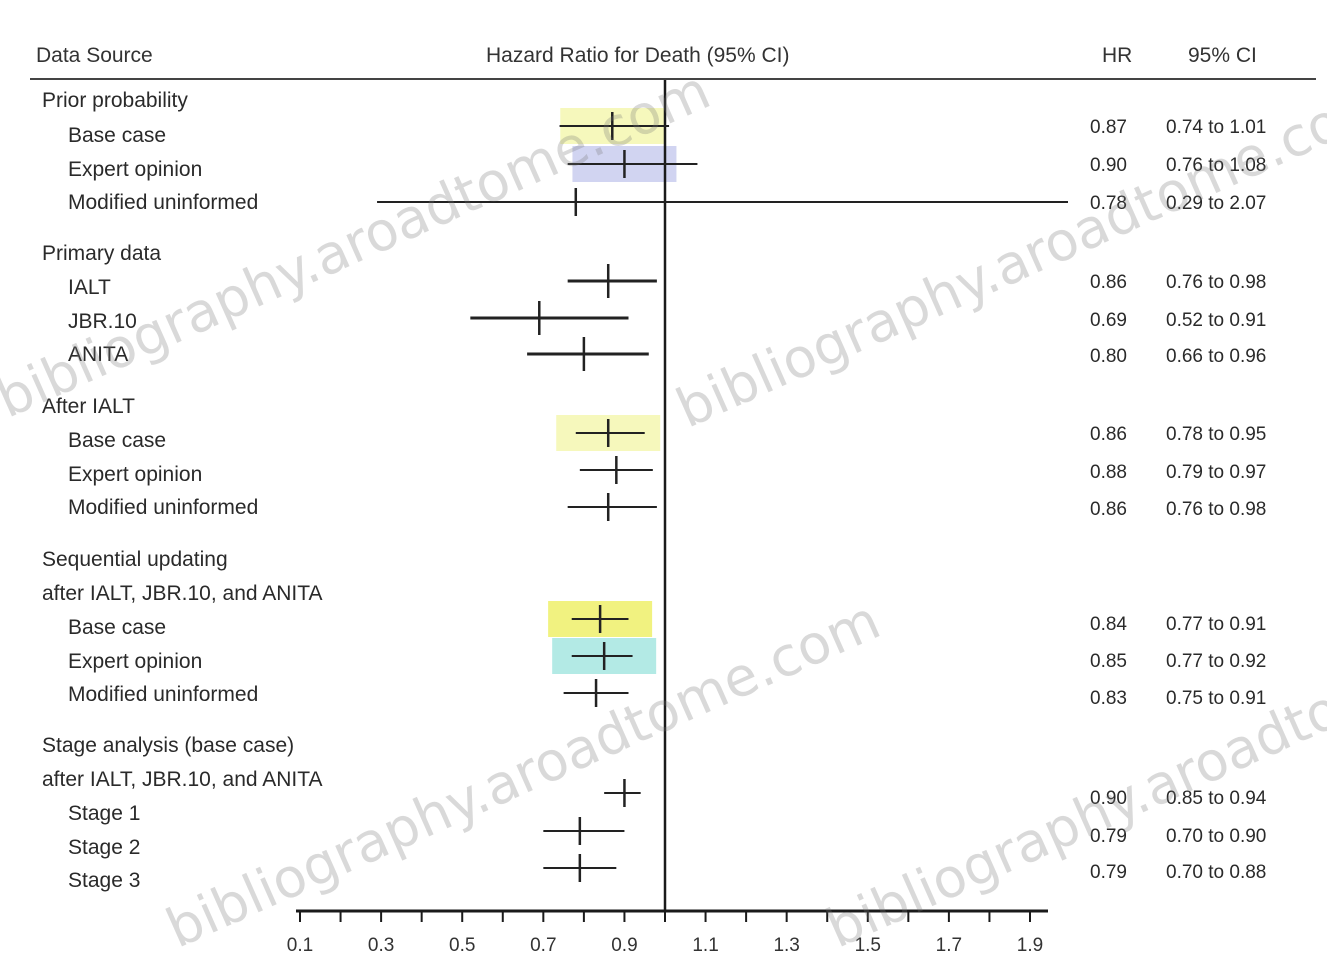 The width and height of the screenshot is (1327, 971). What do you see at coordinates (624, 945) in the screenshot?
I see `x-tick-label: 0.9` at bounding box center [624, 945].